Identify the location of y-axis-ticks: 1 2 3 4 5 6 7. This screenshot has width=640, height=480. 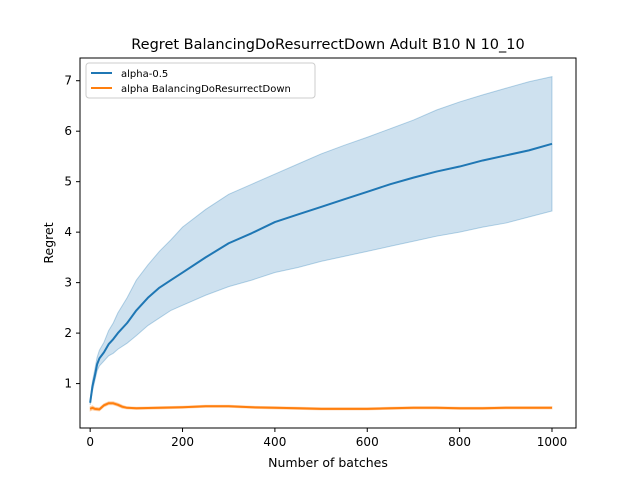
(72, 232).